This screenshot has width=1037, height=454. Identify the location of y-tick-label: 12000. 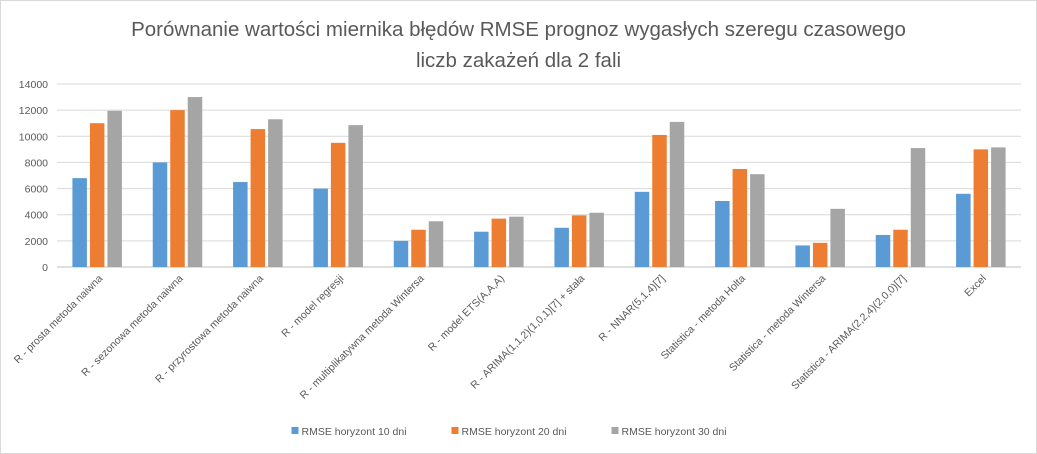
(33, 111).